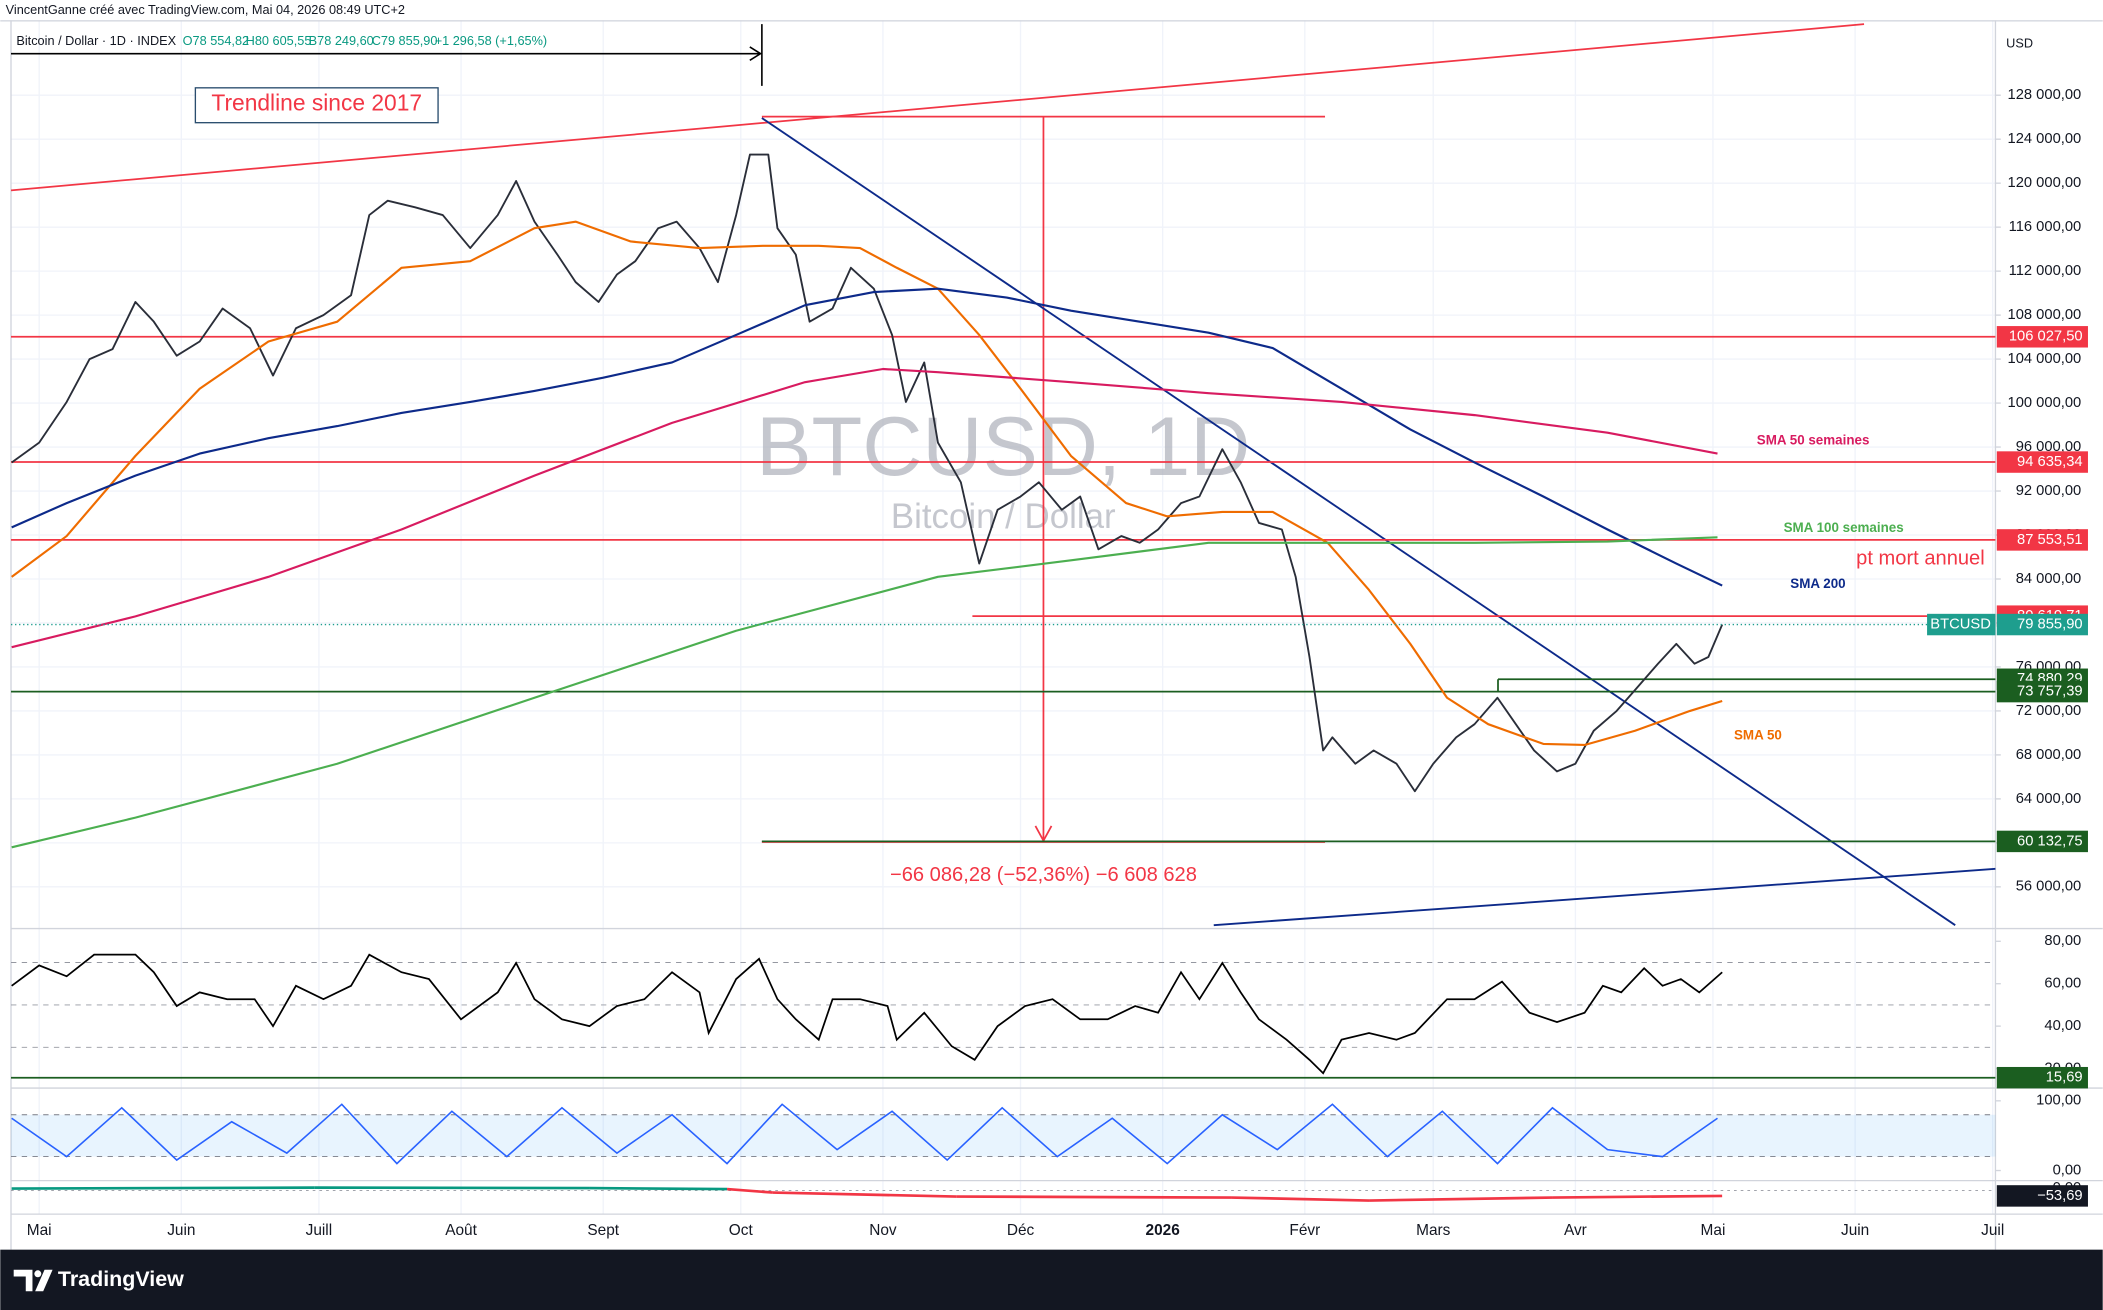 The height and width of the screenshot is (1310, 2103). Describe the element at coordinates (1758, 735) in the screenshot. I see `series-label: SMA 50` at that location.